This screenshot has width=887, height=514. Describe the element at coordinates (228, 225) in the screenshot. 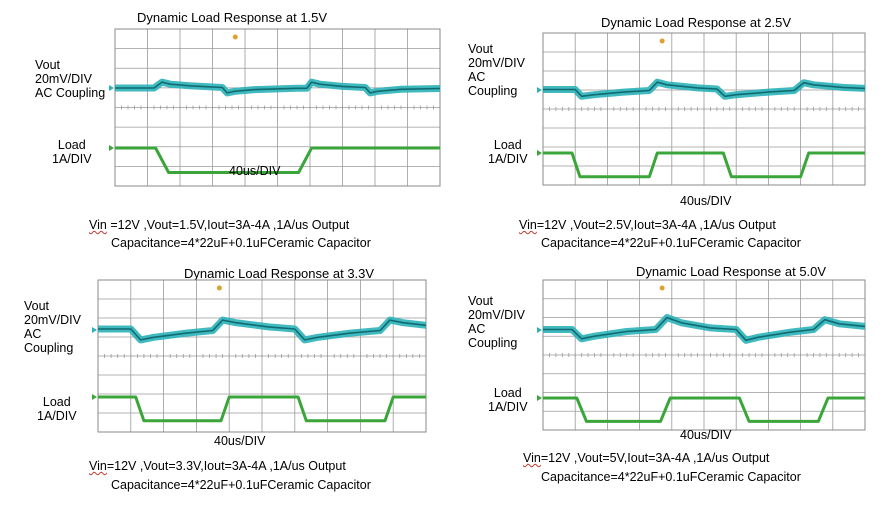

I see `caption-text: =12V ,Vout=1.5V,Iout=3A-4A ,1A/us Output` at that location.